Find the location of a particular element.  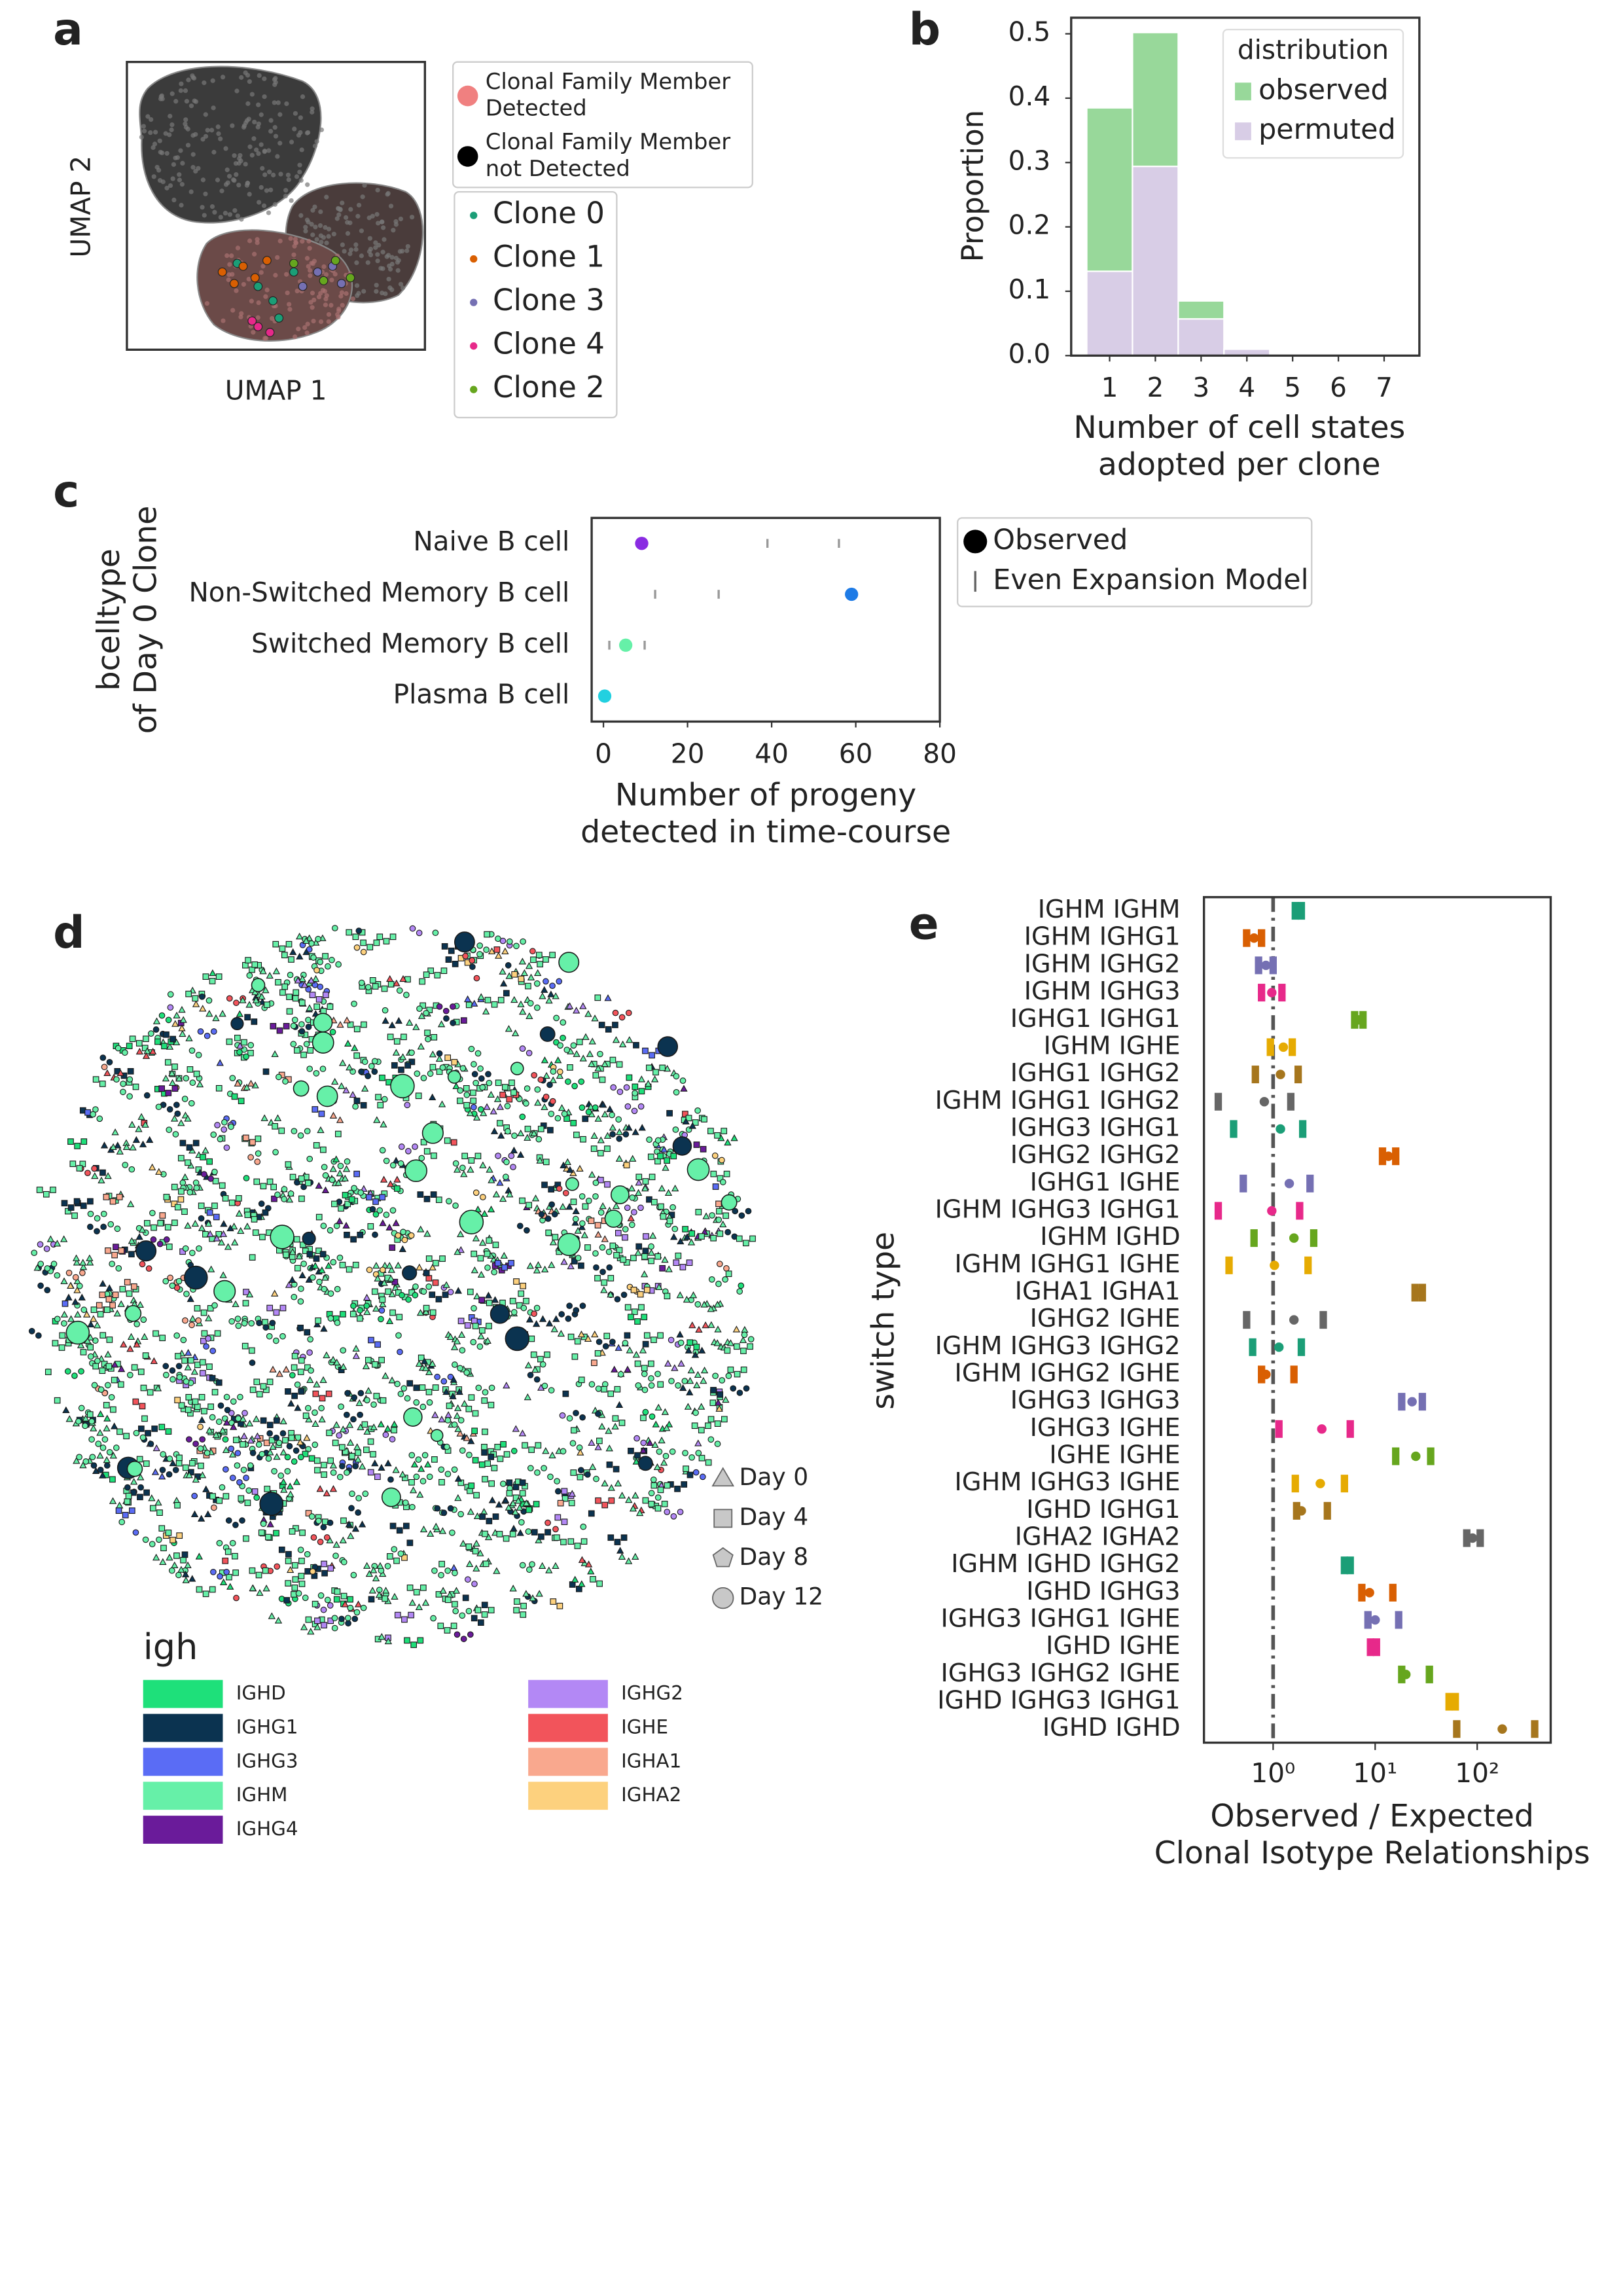

legend-swatch is located at coordinates (568, 1762).